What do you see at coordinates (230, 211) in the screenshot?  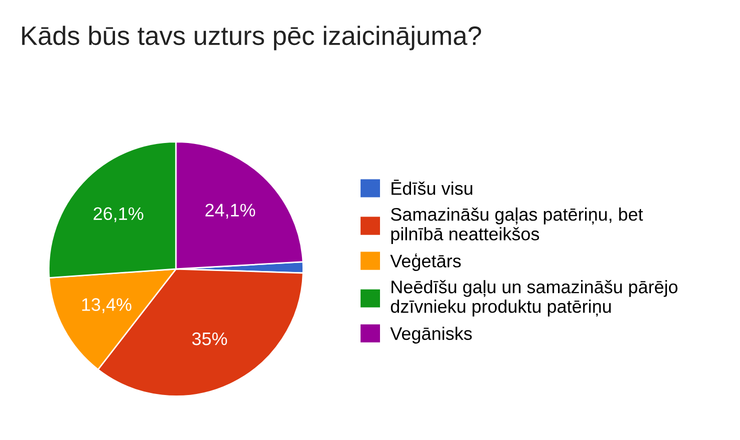 I see `data-label: 24,1%` at bounding box center [230, 211].